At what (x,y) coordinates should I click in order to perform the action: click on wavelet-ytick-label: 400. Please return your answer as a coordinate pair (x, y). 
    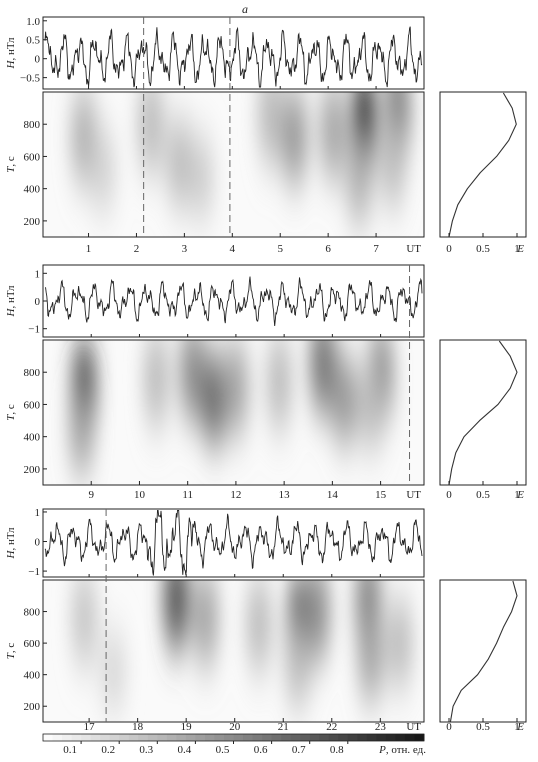
    Looking at the image, I should click on (32, 676).